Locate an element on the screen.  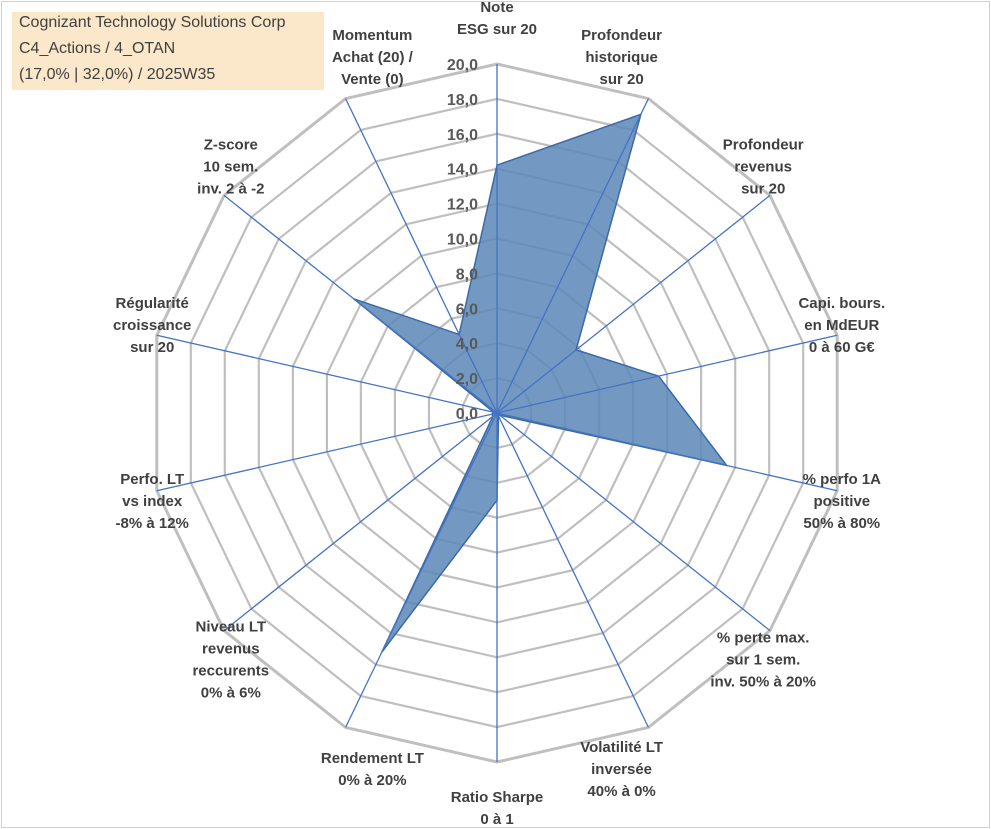
category-label: Capi. bours. en MdEUR 0 à 60 G€ is located at coordinates (841, 325).